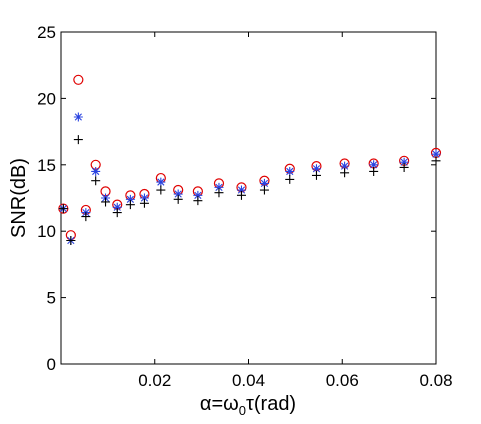 The width and height of the screenshot is (481, 424). Describe the element at coordinates (271, 404) in the screenshot. I see `x-axis-label-suffix: τ(rad)` at that location.